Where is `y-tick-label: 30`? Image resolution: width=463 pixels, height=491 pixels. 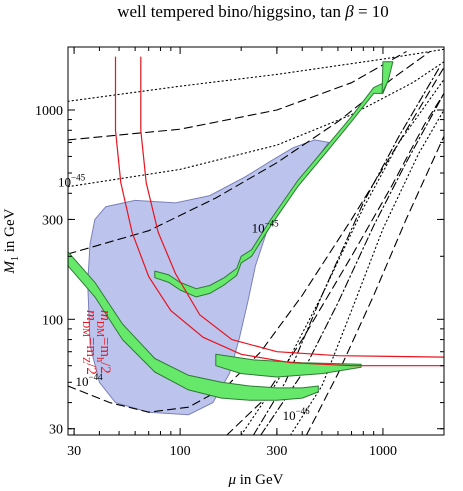 y-tick-label: 30 is located at coordinates (56, 430).